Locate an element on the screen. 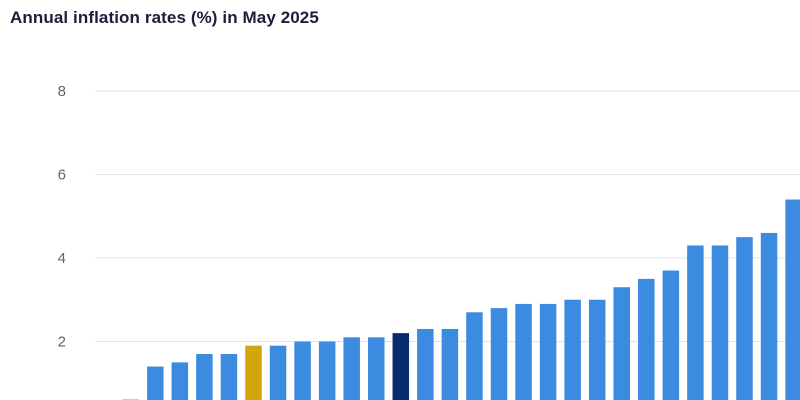 The height and width of the screenshot is (400, 800). y-tick-label: 8 is located at coordinates (62, 91).